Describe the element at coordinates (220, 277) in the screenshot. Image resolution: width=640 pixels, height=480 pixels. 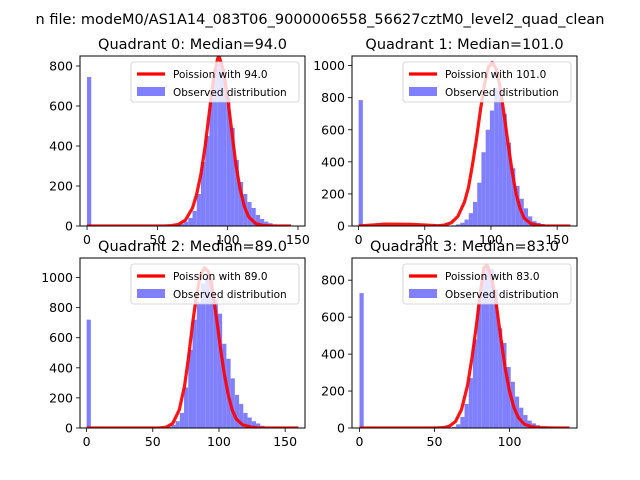
I see `legend-poisson-label: Poission with 89.0` at that location.